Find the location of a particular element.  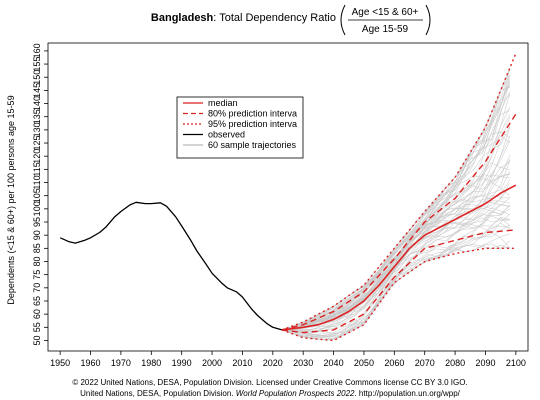

y-tick-label: 130 is located at coordinates (37, 129).